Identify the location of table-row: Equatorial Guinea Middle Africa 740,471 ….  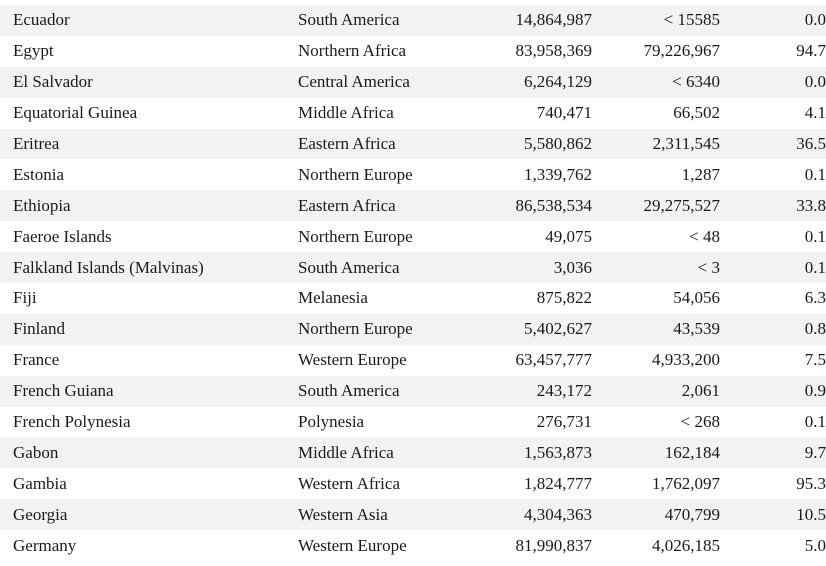
(413, 113).